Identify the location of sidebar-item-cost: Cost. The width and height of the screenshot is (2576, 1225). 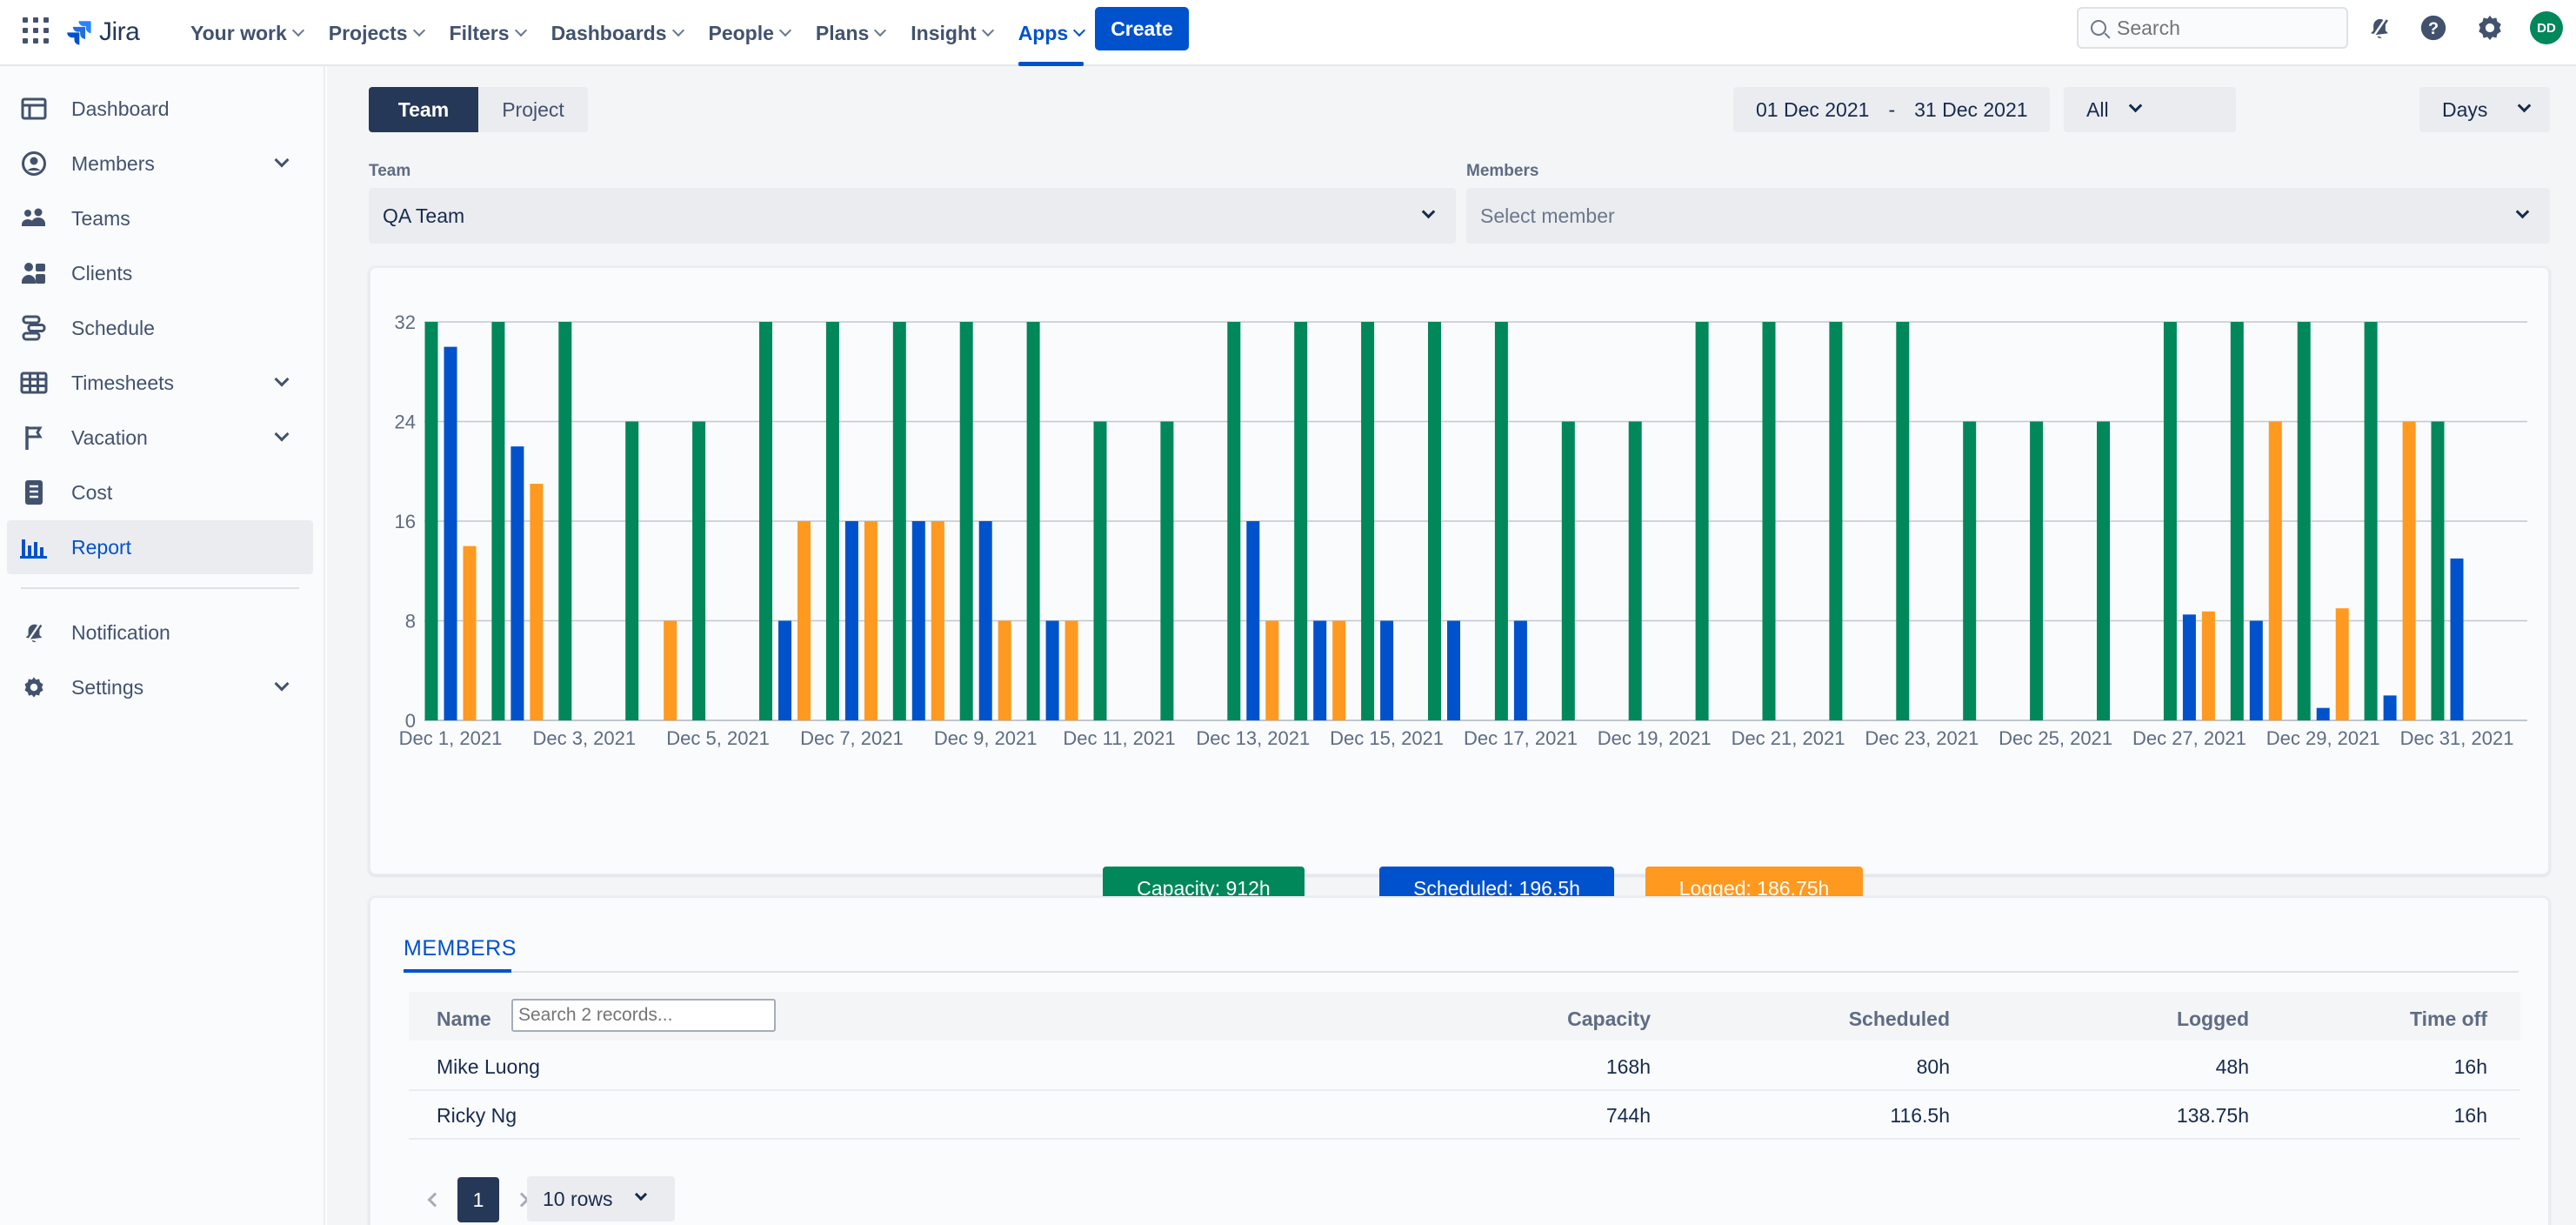
(160, 492).